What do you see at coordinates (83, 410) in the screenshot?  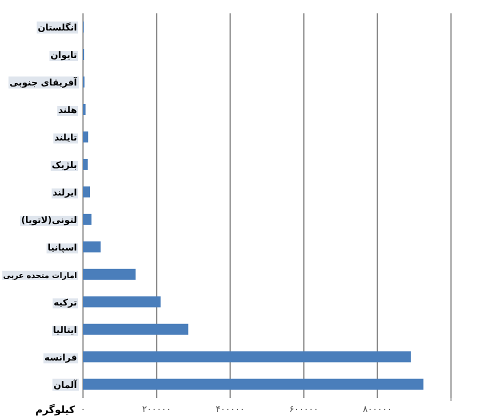 I see `x-tick-label: ۰` at bounding box center [83, 410].